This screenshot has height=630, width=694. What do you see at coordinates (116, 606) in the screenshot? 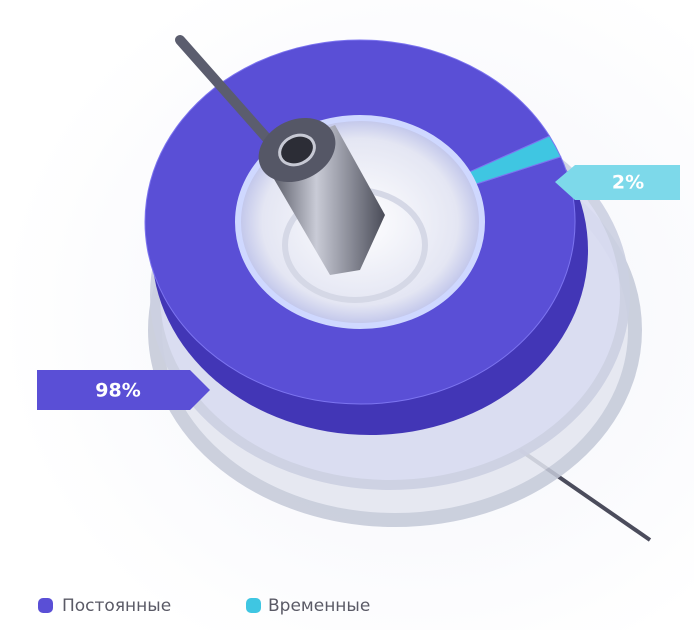
I see `legend-label: Постоянные` at bounding box center [116, 606].